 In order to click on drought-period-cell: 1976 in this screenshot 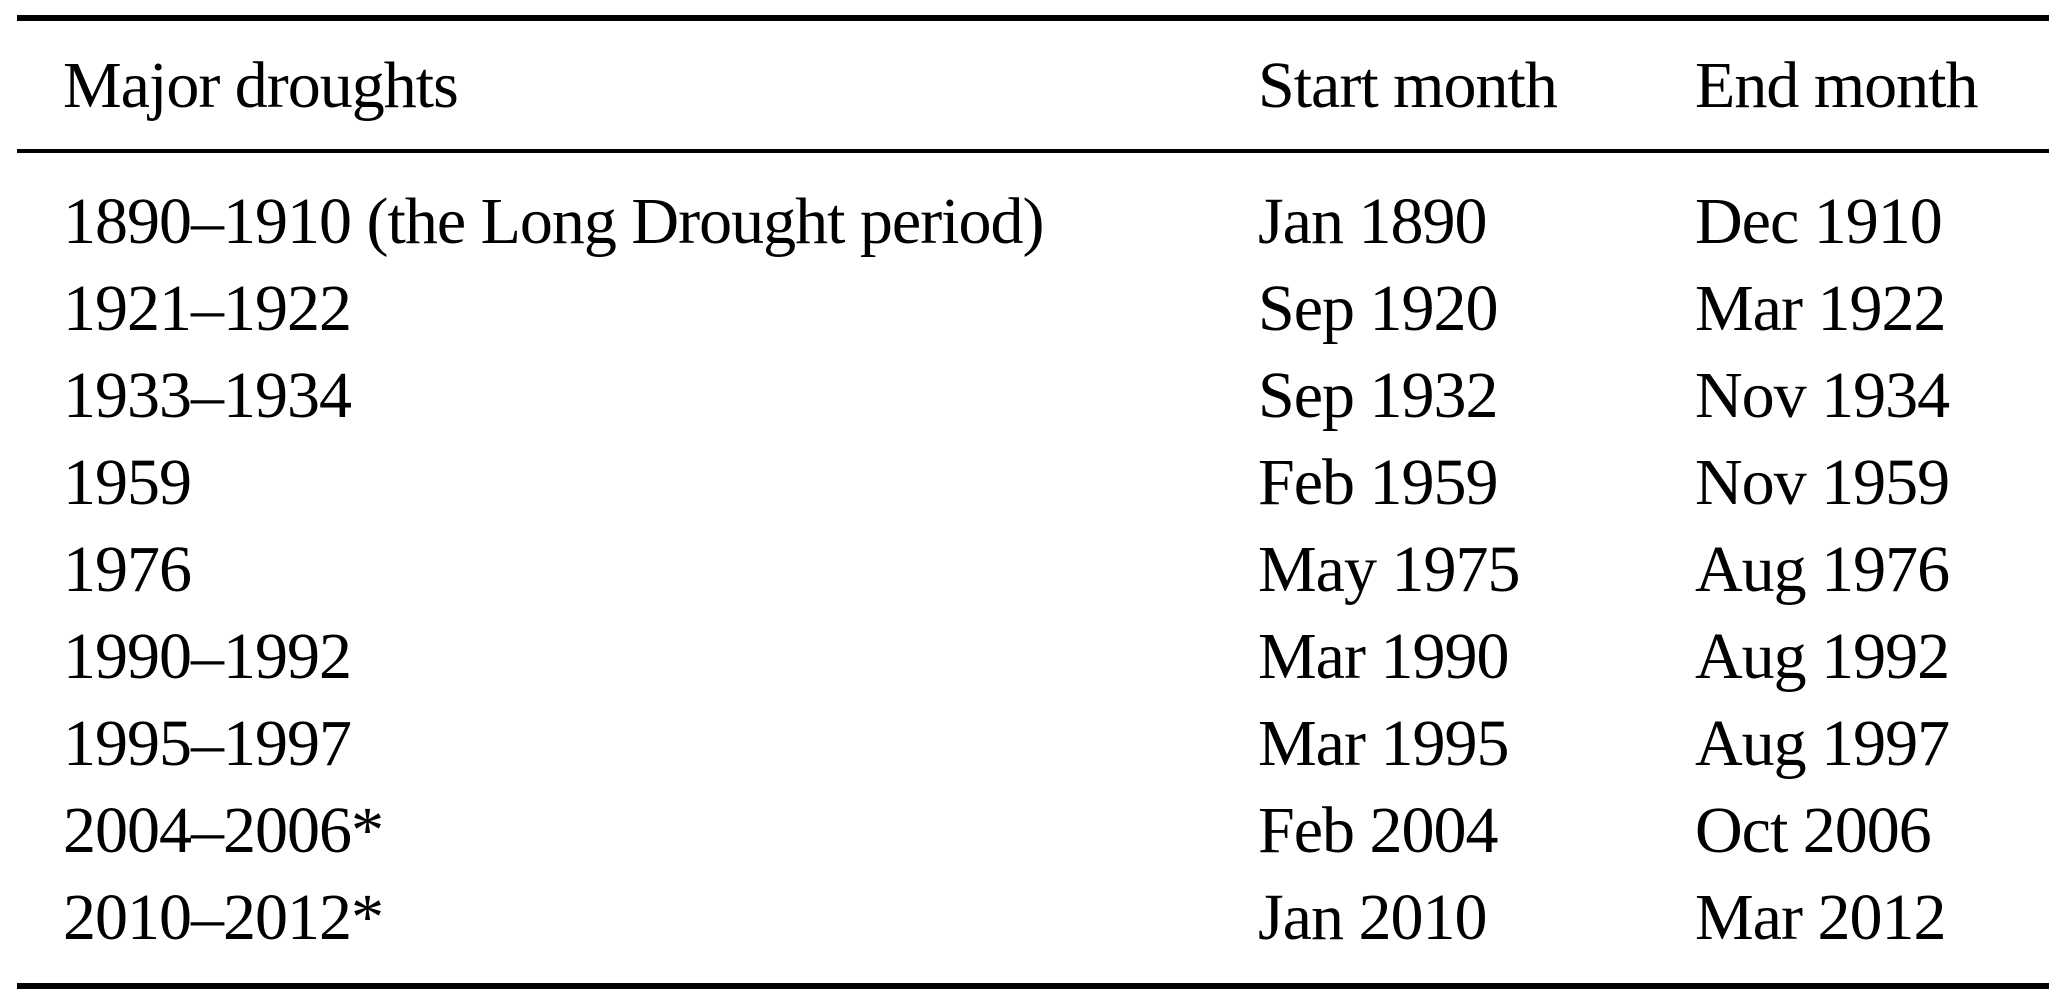, I will do `click(127, 569)`.